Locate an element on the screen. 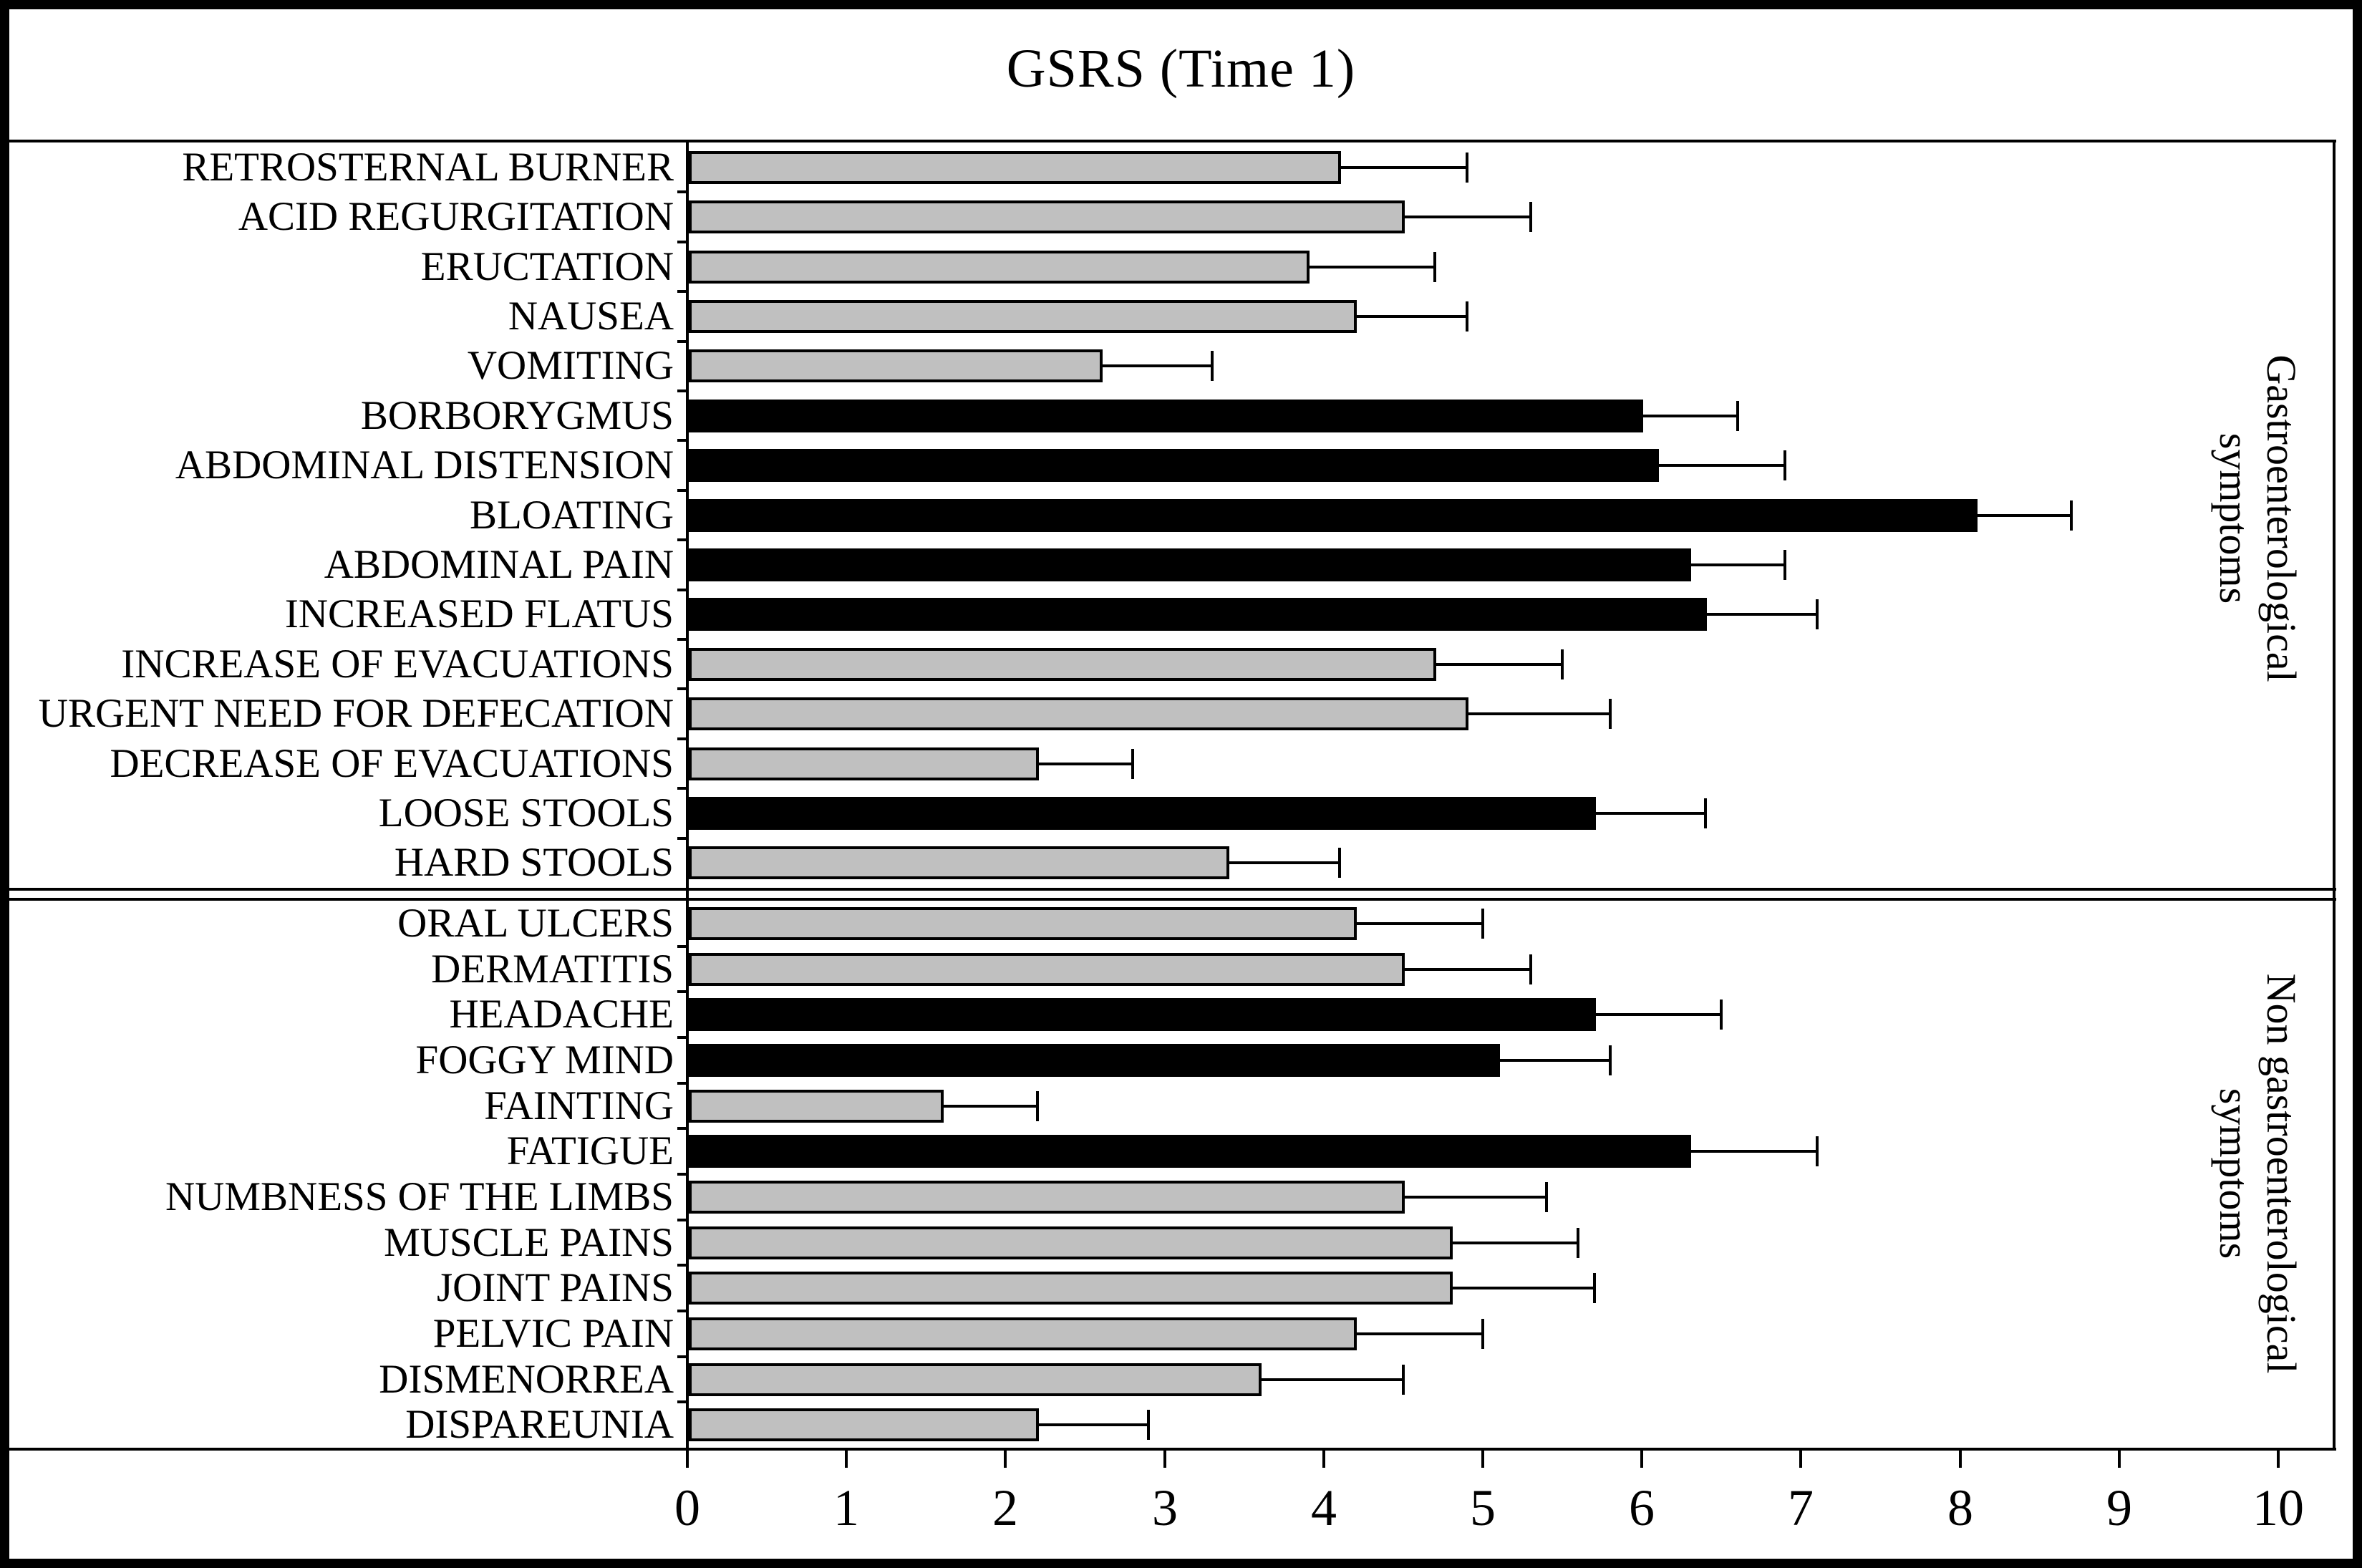  x-axis-tick-label: 10 is located at coordinates (2278, 1507).